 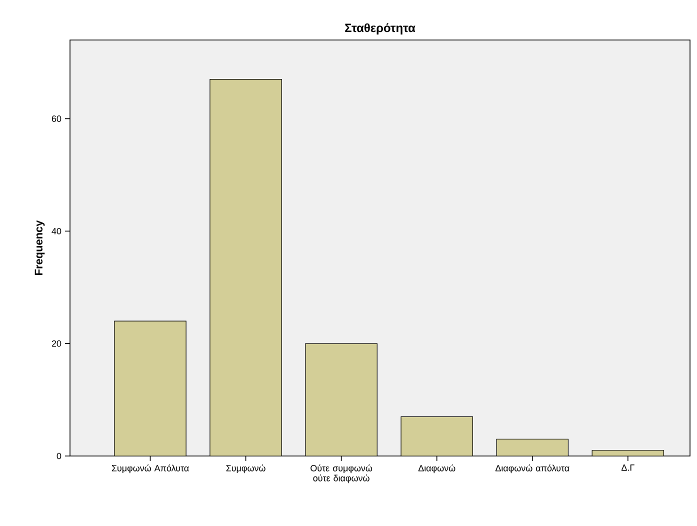 What do you see at coordinates (627, 467) in the screenshot?
I see `x-tick-label: Δ.Γ` at bounding box center [627, 467].